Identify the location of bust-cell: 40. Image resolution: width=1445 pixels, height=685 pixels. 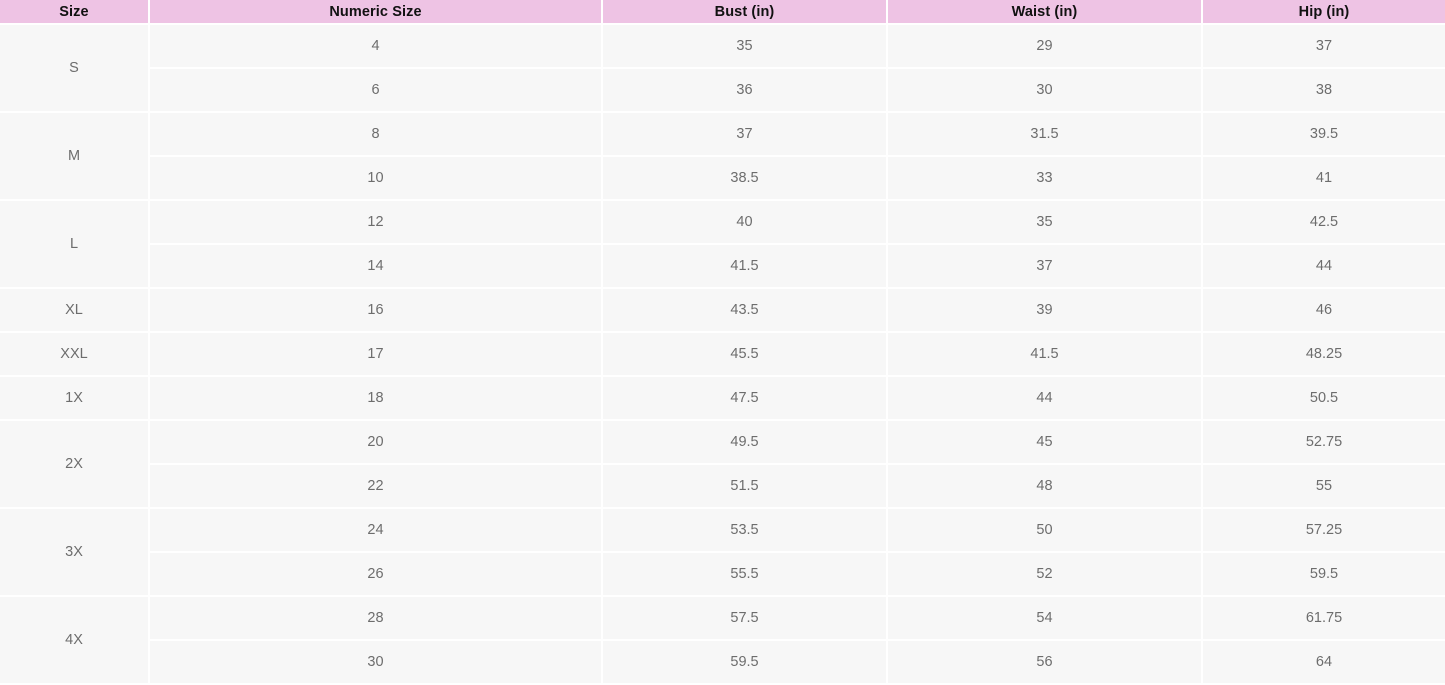
(745, 223).